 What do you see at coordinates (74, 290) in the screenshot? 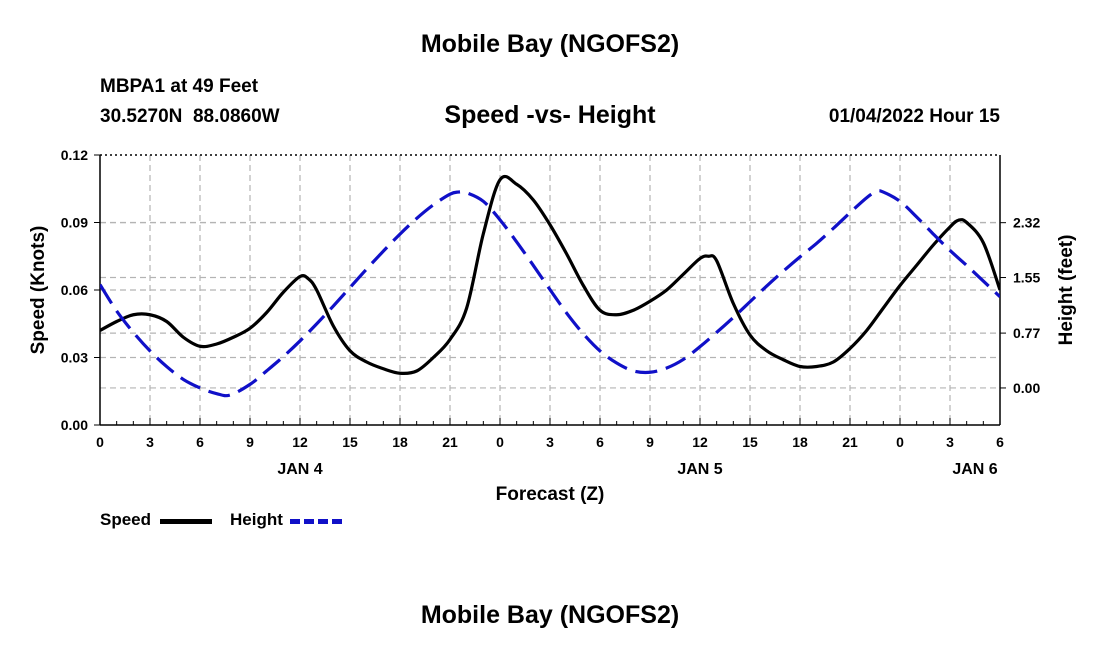
I see `y-tick-label: 0.06` at bounding box center [74, 290].